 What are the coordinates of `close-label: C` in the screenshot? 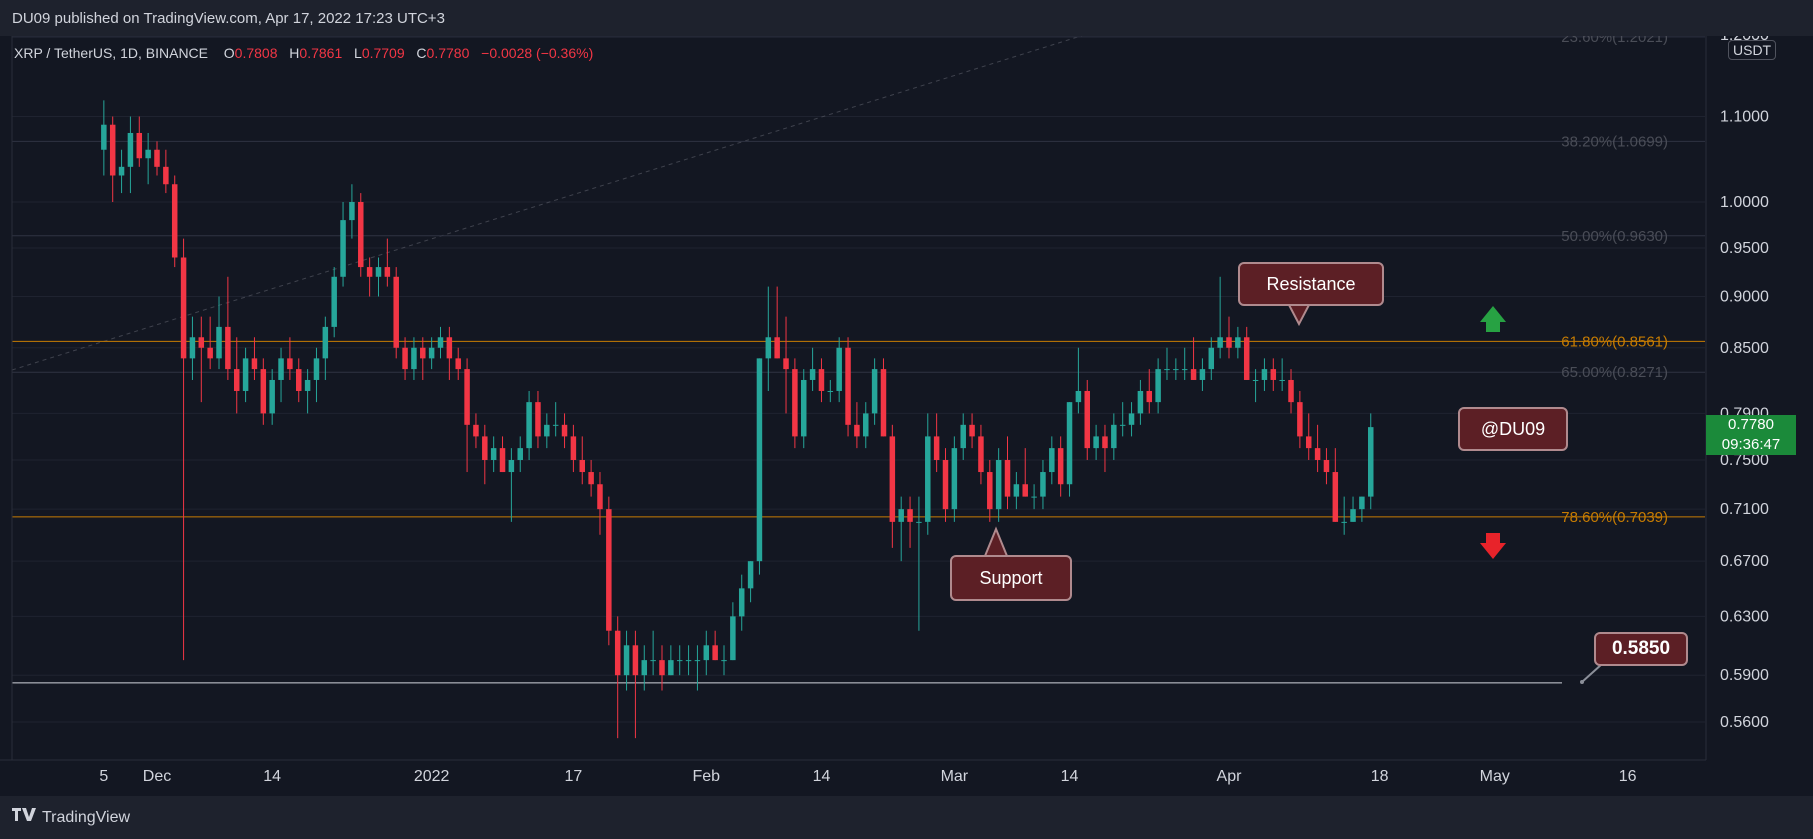 It's located at (421, 53).